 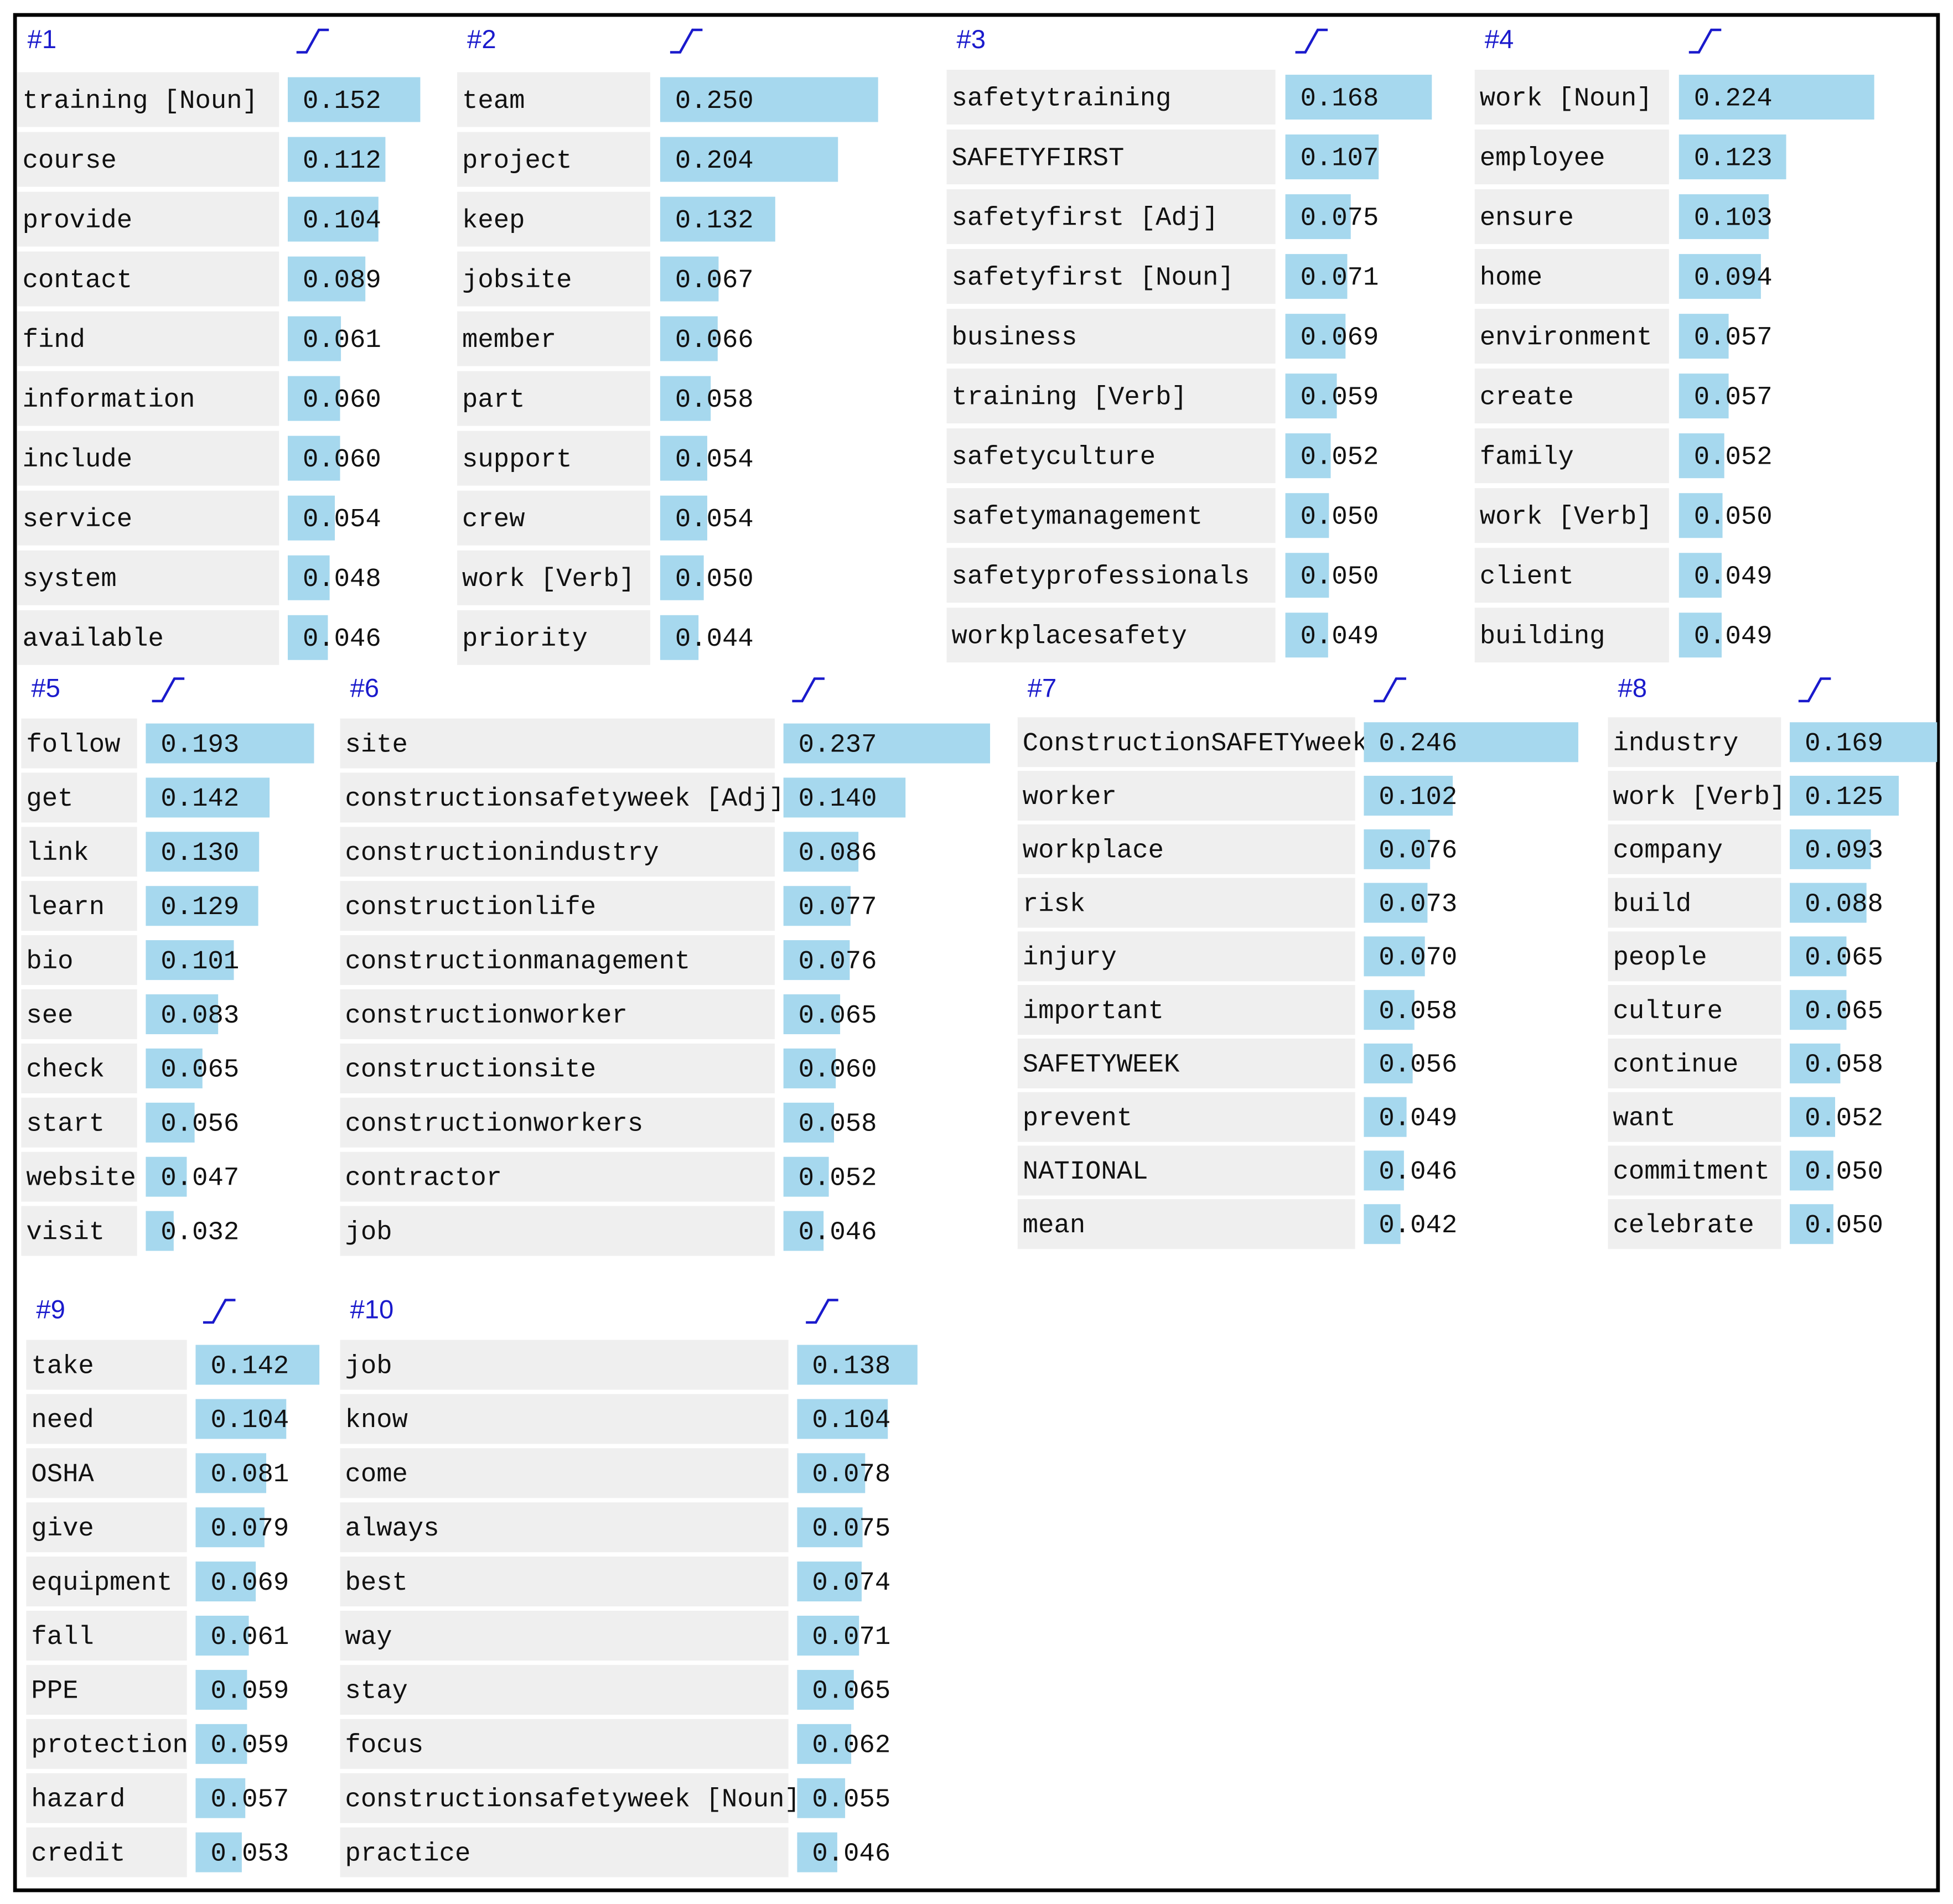 What do you see at coordinates (1844, 798) in the screenshot?
I see `weight-value: 0.125` at bounding box center [1844, 798].